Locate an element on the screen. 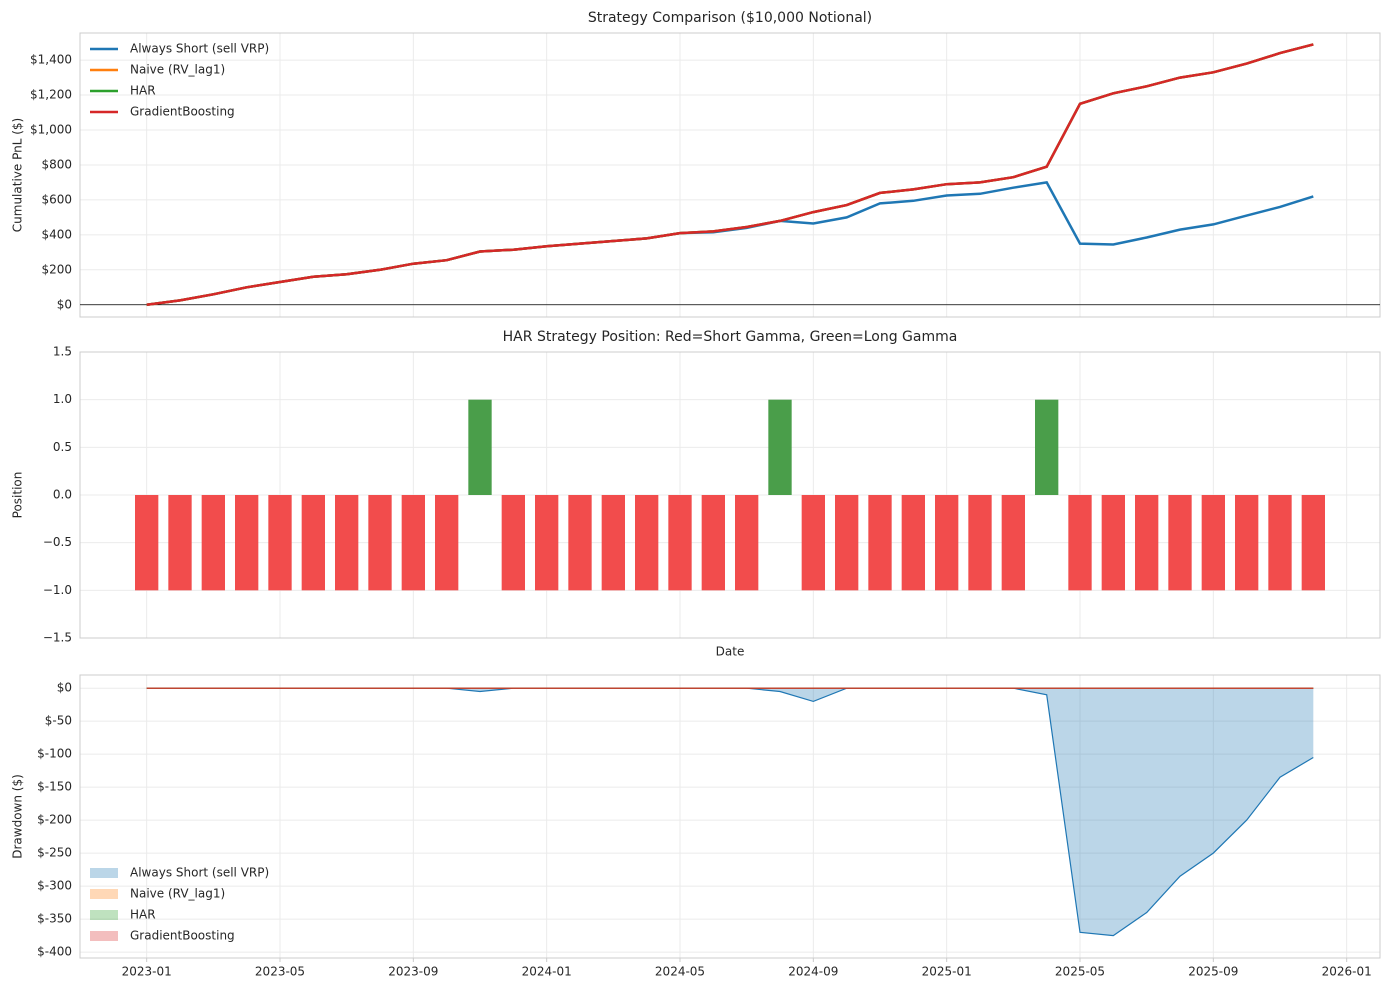 Image resolution: width=1389 pixels, height=989 pixels. y-axis-label: Cumulative PnL ($) is located at coordinates (18, 175).